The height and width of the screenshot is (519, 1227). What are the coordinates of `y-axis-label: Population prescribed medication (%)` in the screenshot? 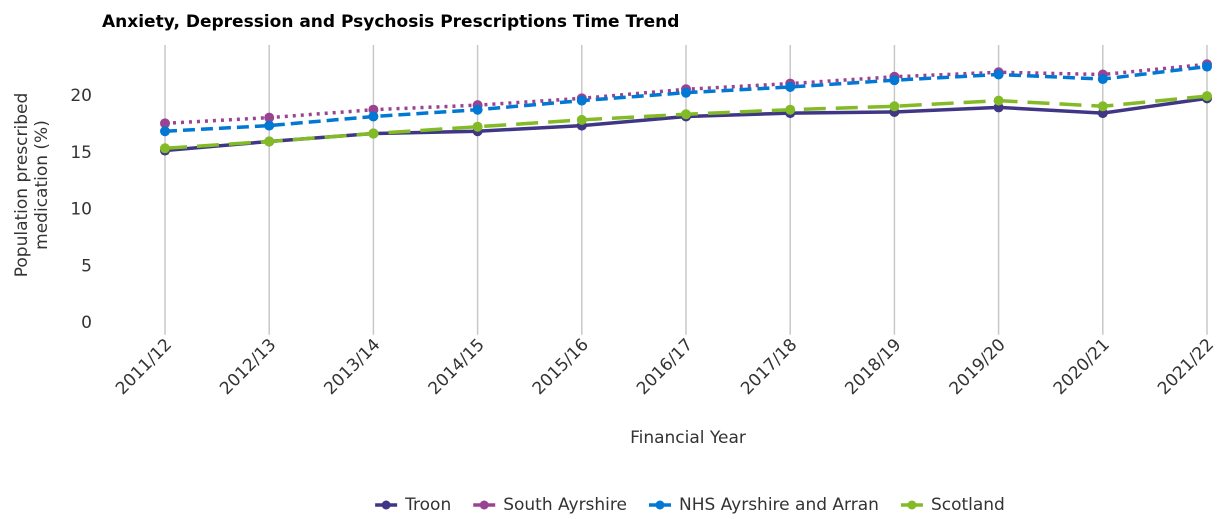 It's located at (32, 185).